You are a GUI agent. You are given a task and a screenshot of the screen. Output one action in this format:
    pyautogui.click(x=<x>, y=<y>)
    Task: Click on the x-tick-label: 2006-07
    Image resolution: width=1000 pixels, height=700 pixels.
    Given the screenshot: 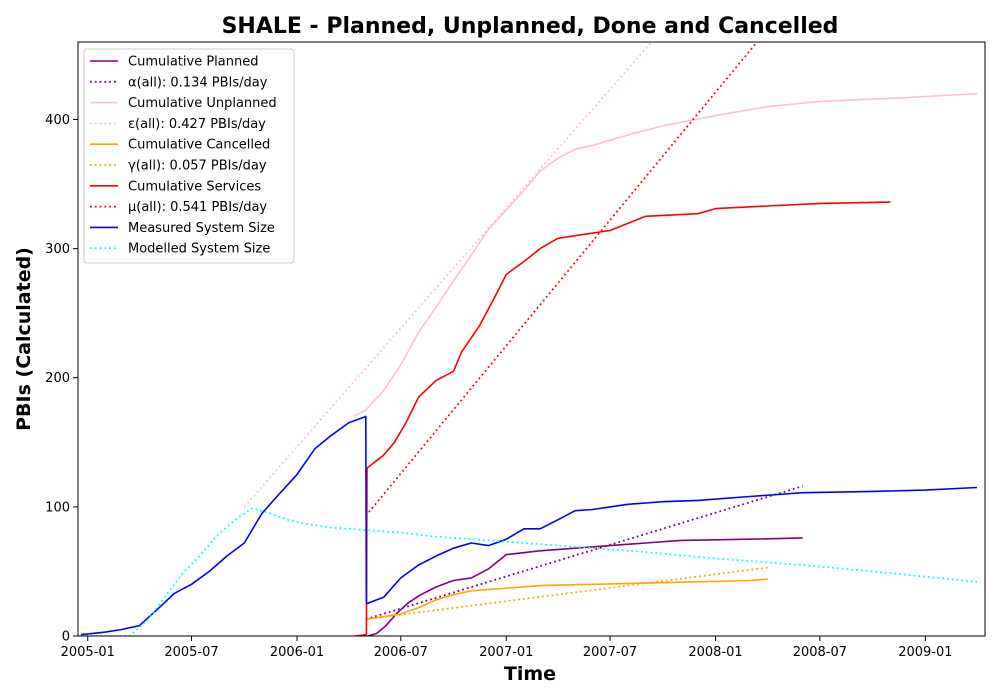 What is the action you would take?
    pyautogui.click(x=401, y=652)
    